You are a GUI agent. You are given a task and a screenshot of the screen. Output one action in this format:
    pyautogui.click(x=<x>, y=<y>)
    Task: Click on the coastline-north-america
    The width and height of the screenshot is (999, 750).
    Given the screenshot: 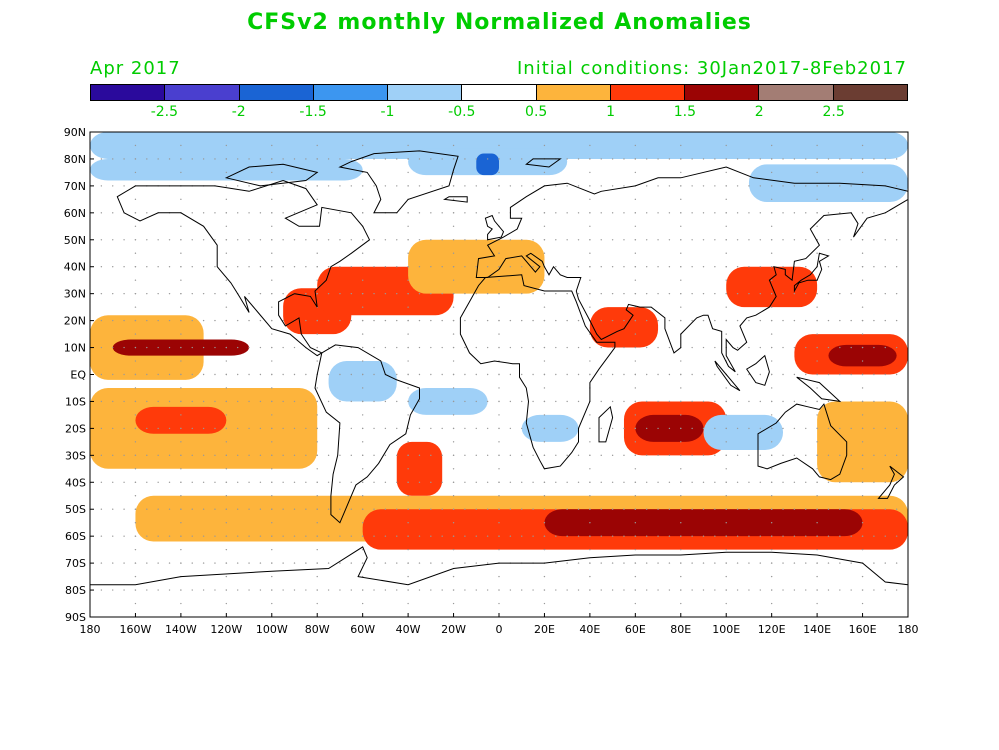 What is the action you would take?
    pyautogui.click(x=243, y=268)
    